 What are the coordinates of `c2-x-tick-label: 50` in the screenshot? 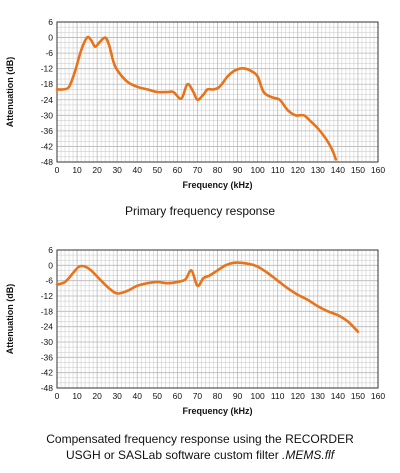 It's located at (158, 396).